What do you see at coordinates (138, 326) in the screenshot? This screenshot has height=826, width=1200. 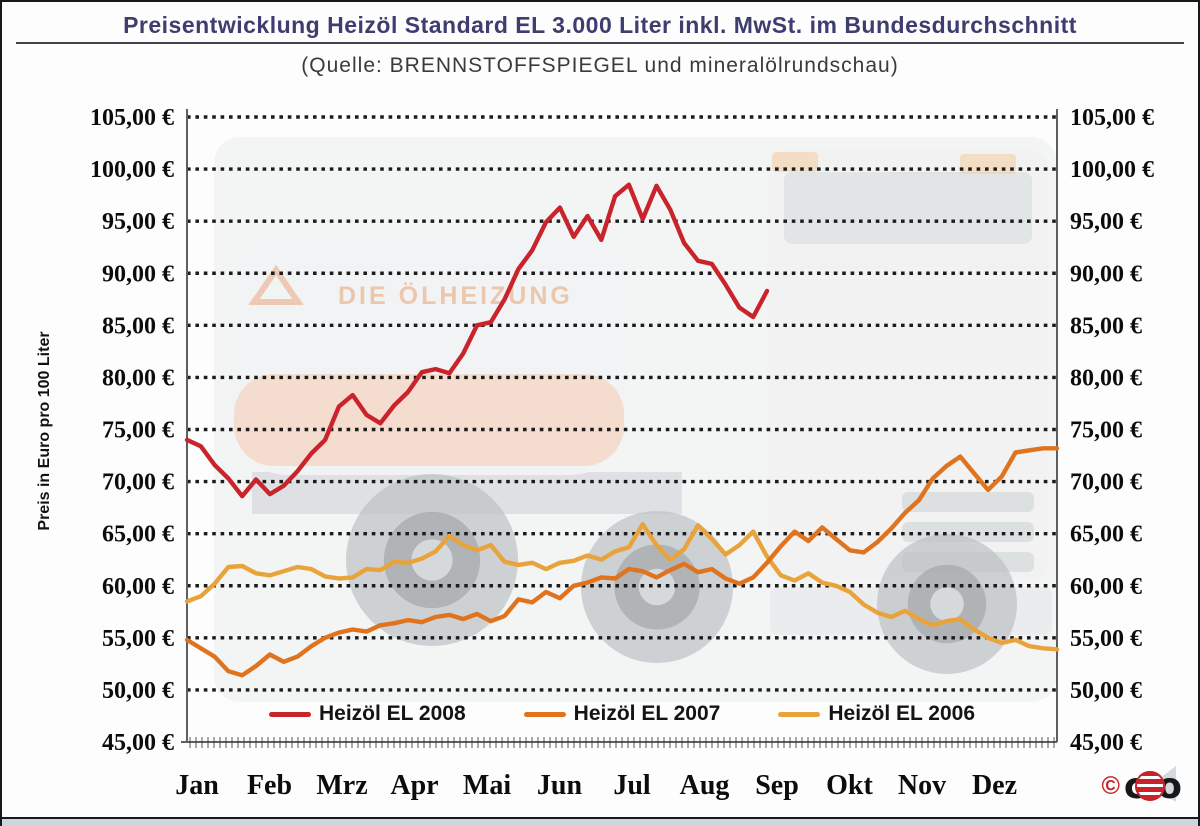 I see `y-tick-label-left: 85,00 €` at bounding box center [138, 326].